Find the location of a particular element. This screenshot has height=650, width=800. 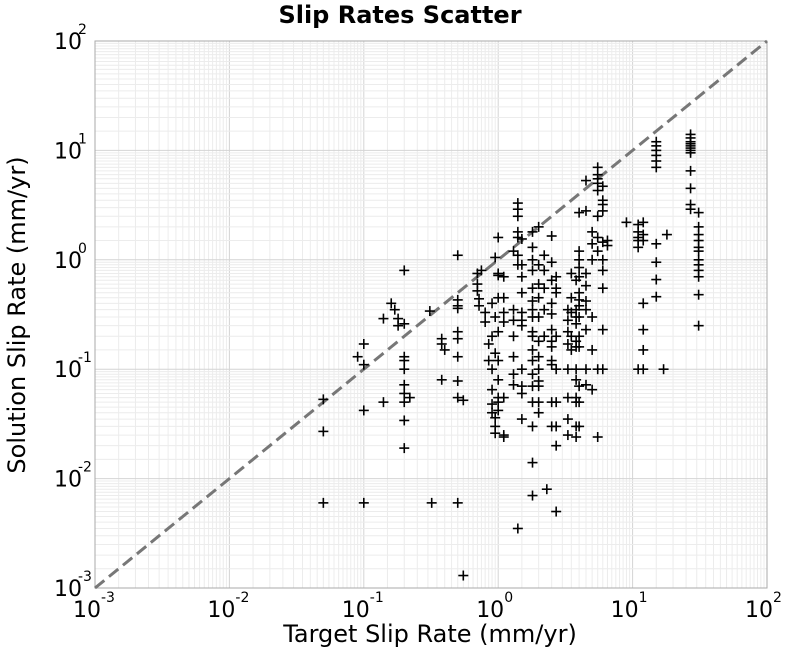

y-tick-label-exponent: 0 is located at coordinates (82, 249).